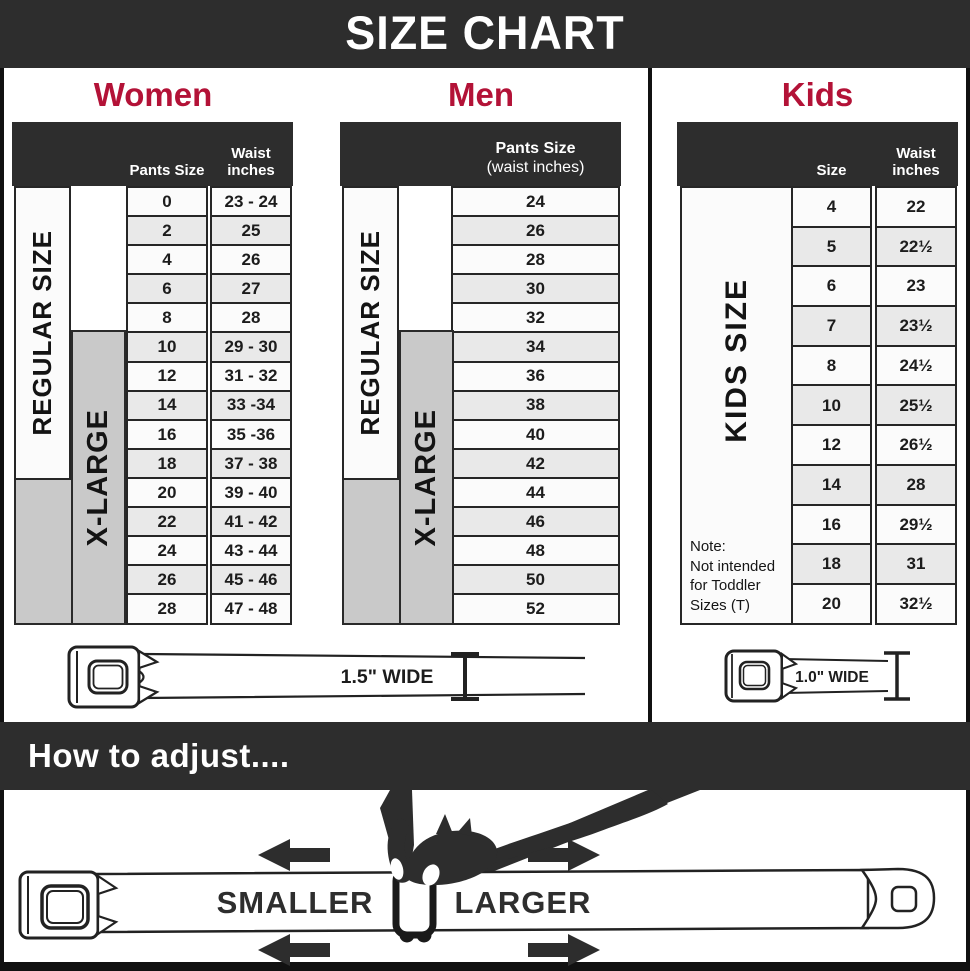 This screenshot has height=971, width=970. I want to click on kids-side-label: KIDS SIZE, so click(736, 360).